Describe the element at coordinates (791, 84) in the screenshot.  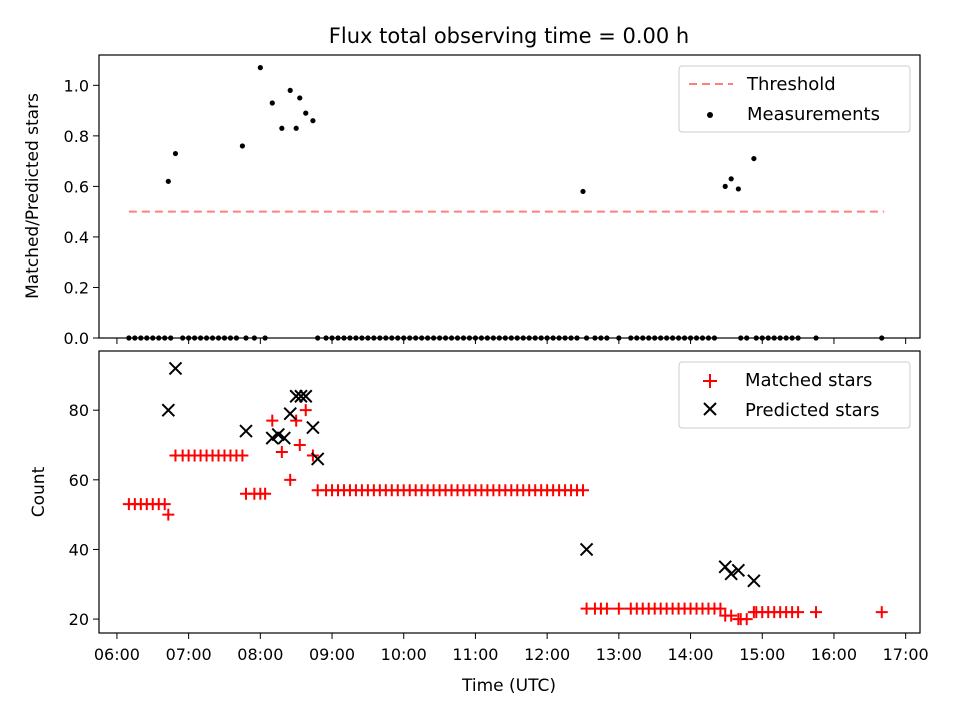
I see `threshold-legend-label: Threshold` at that location.